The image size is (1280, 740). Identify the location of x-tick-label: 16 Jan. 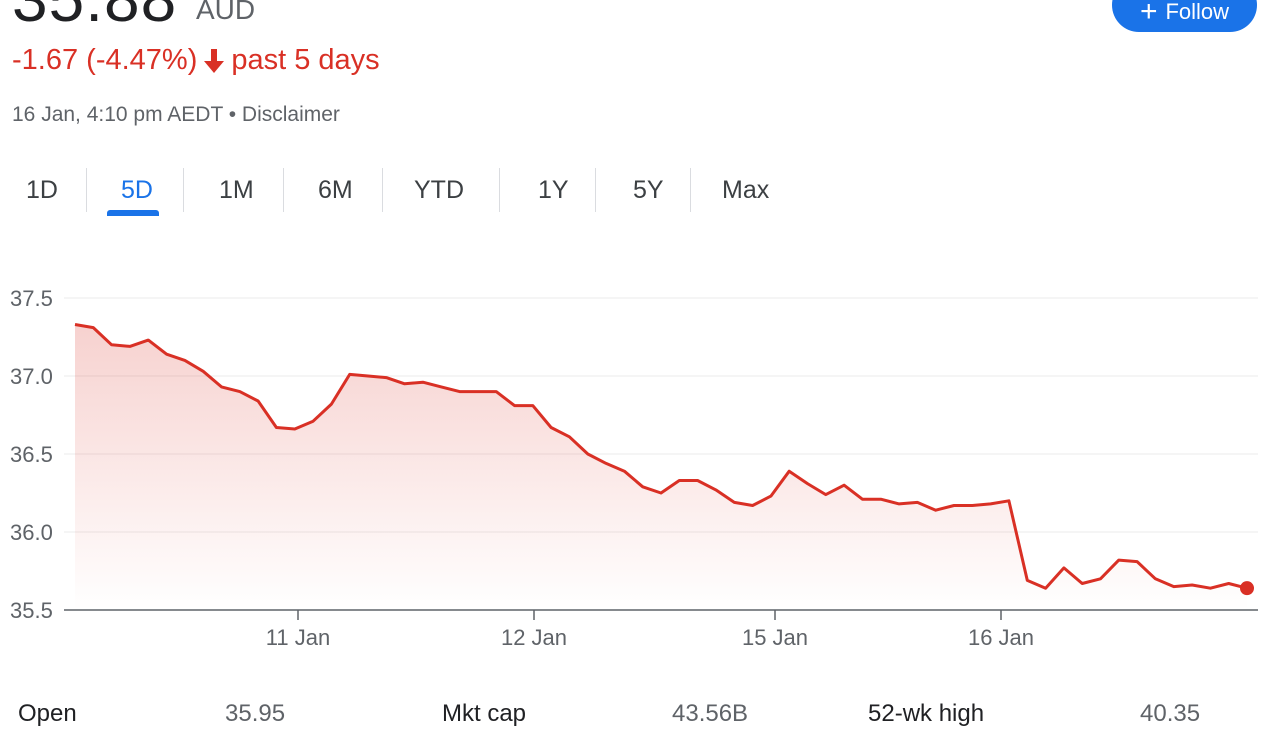
(1001, 637).